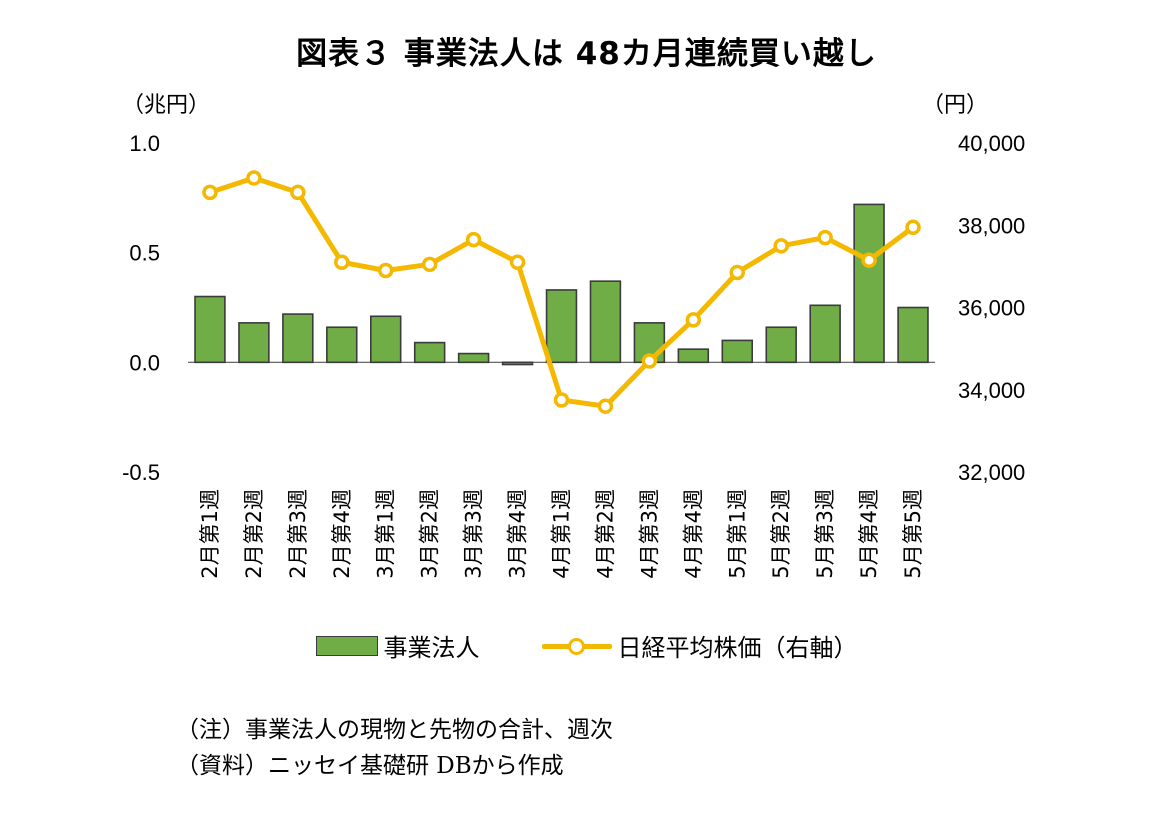 This screenshot has width=1173, height=824. What do you see at coordinates (576, 646) in the screenshot?
I see `legend-line-swatch` at bounding box center [576, 646].